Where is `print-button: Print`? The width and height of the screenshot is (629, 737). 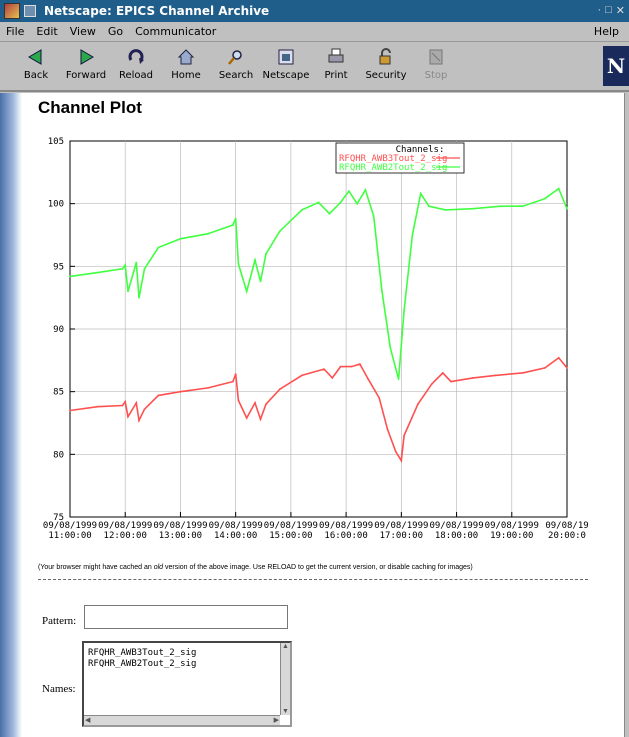
print-button: Print is located at coordinates (336, 66).